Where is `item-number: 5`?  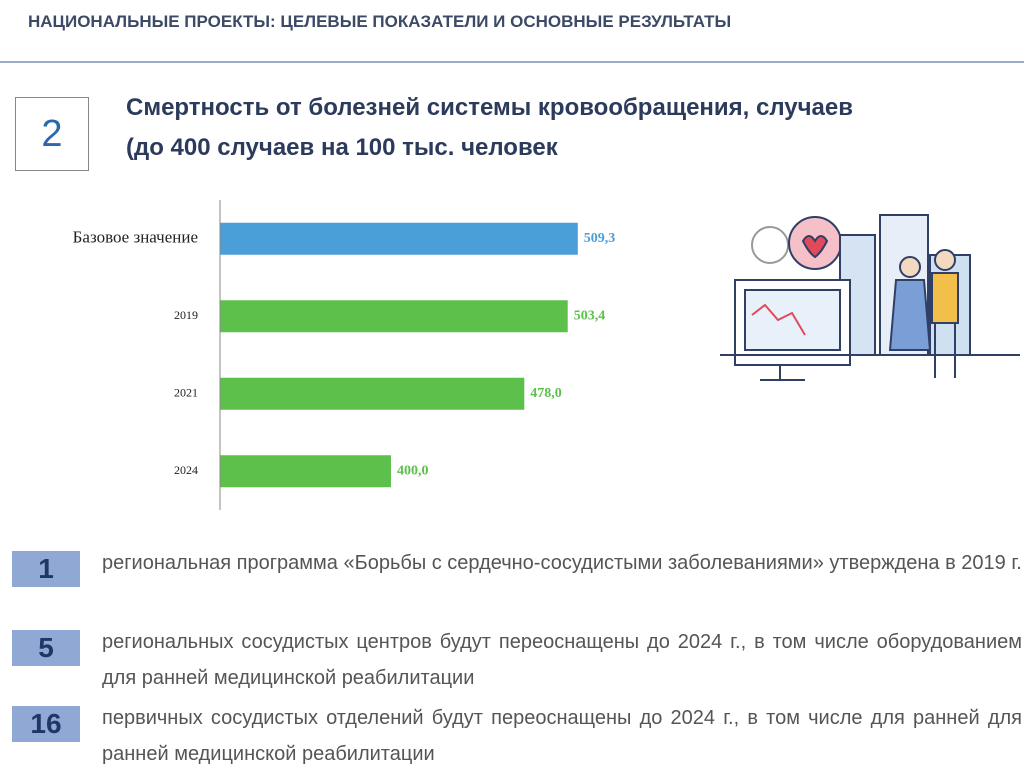
item-number: 5 is located at coordinates (46, 648).